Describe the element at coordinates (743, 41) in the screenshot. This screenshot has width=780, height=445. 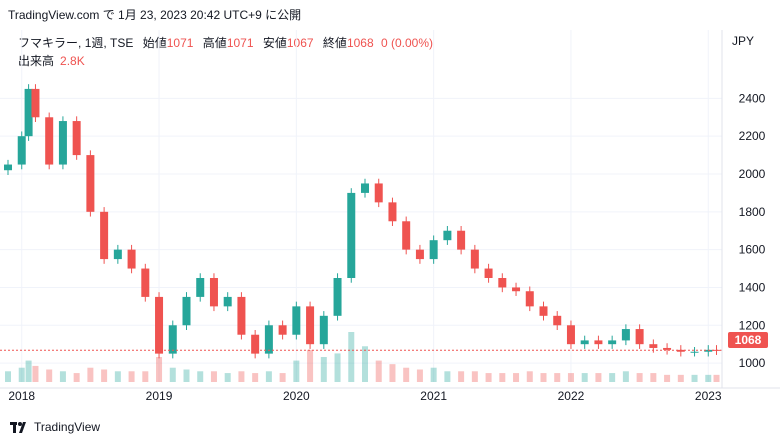
I see `currency-label: JPY` at that location.